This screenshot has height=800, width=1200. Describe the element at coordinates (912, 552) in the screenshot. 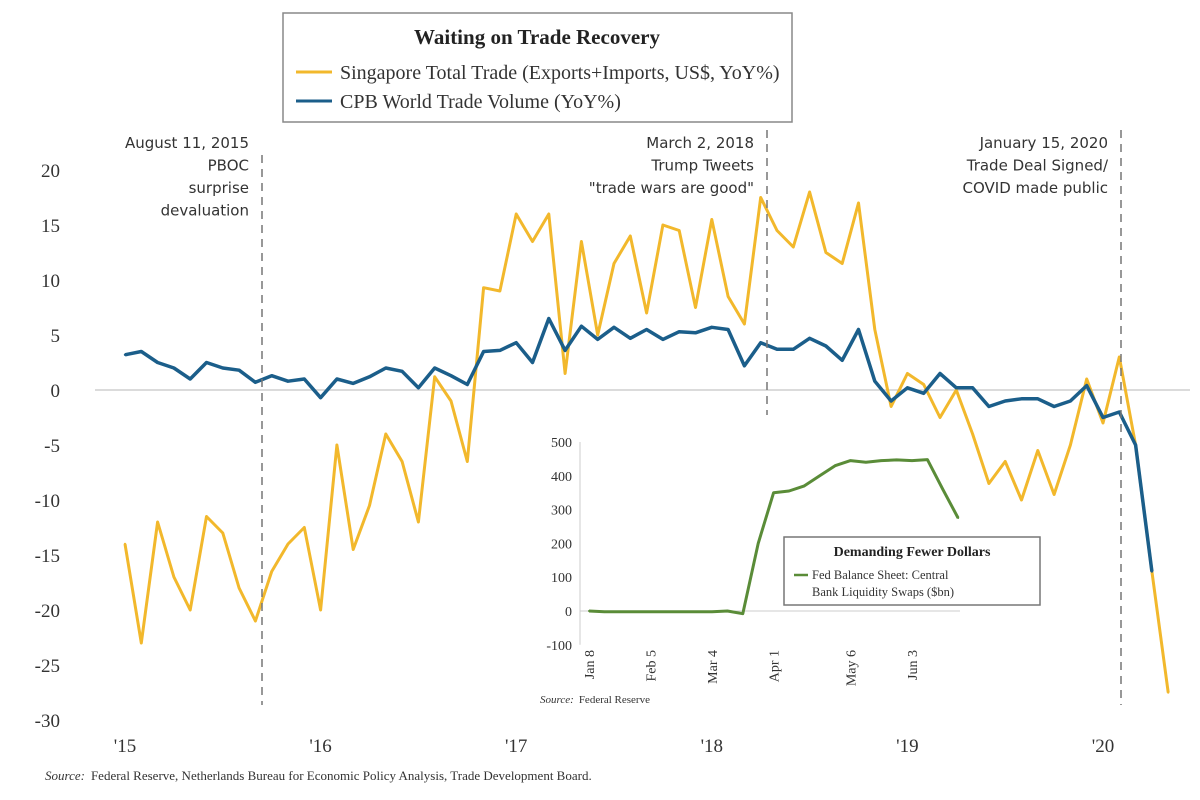

I see `inset-title: Demanding Fewer Dollars` at that location.